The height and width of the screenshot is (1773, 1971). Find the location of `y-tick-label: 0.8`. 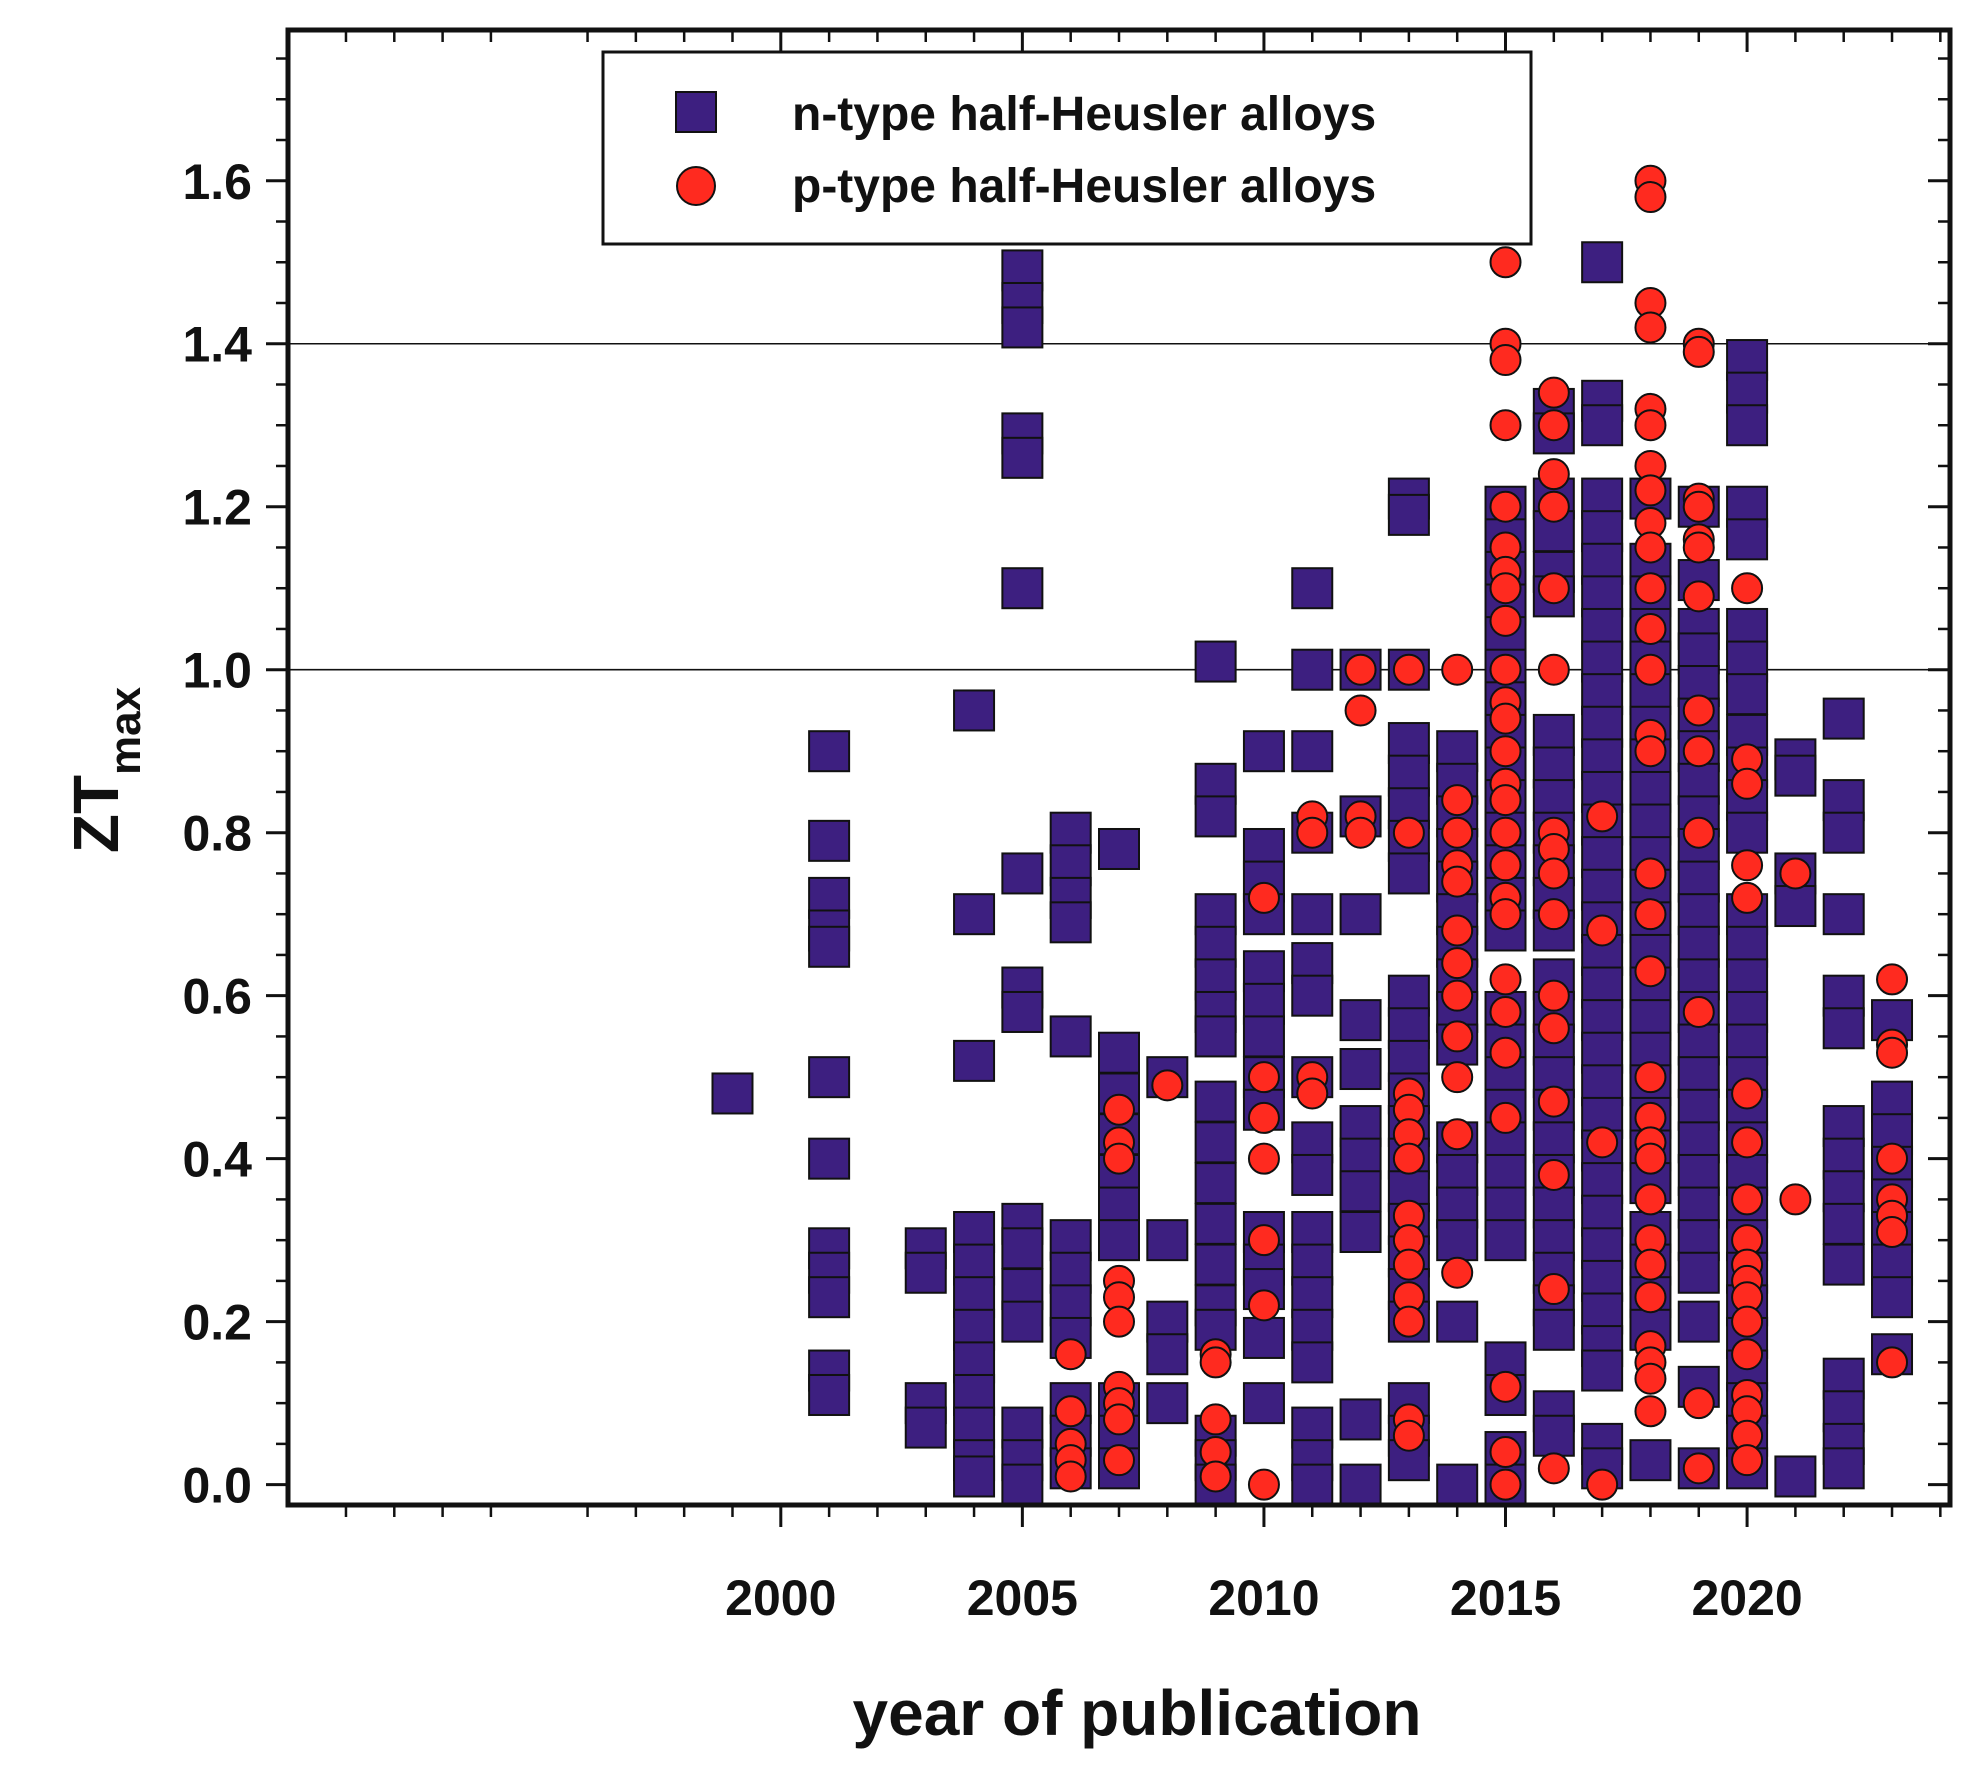

y-tick-label: 0.8 is located at coordinates (217, 834).